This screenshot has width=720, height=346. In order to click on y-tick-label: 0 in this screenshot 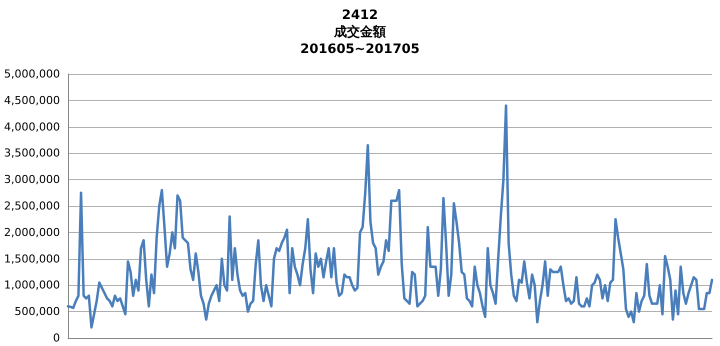, I will do `click(56, 338)`.